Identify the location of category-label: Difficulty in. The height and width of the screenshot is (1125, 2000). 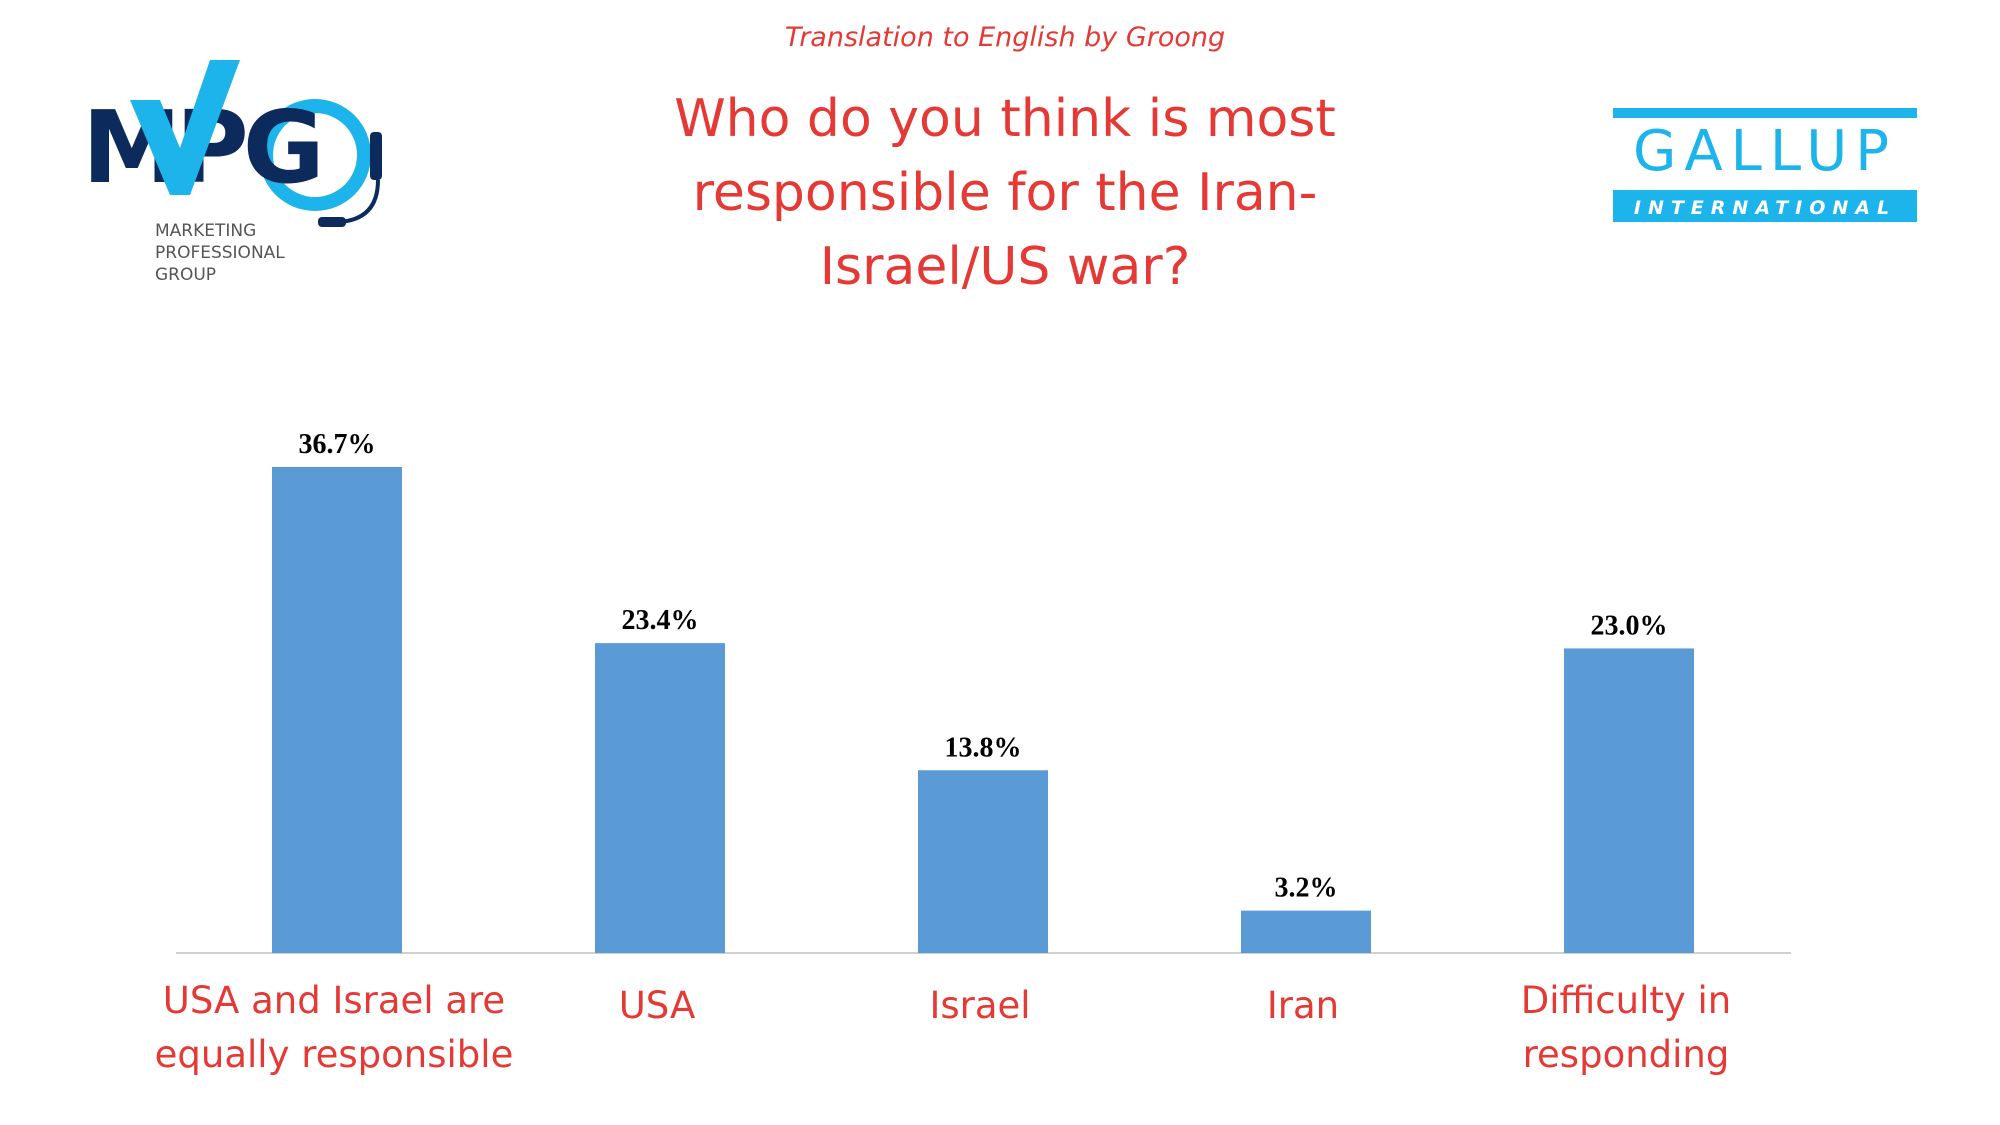
(1626, 1000).